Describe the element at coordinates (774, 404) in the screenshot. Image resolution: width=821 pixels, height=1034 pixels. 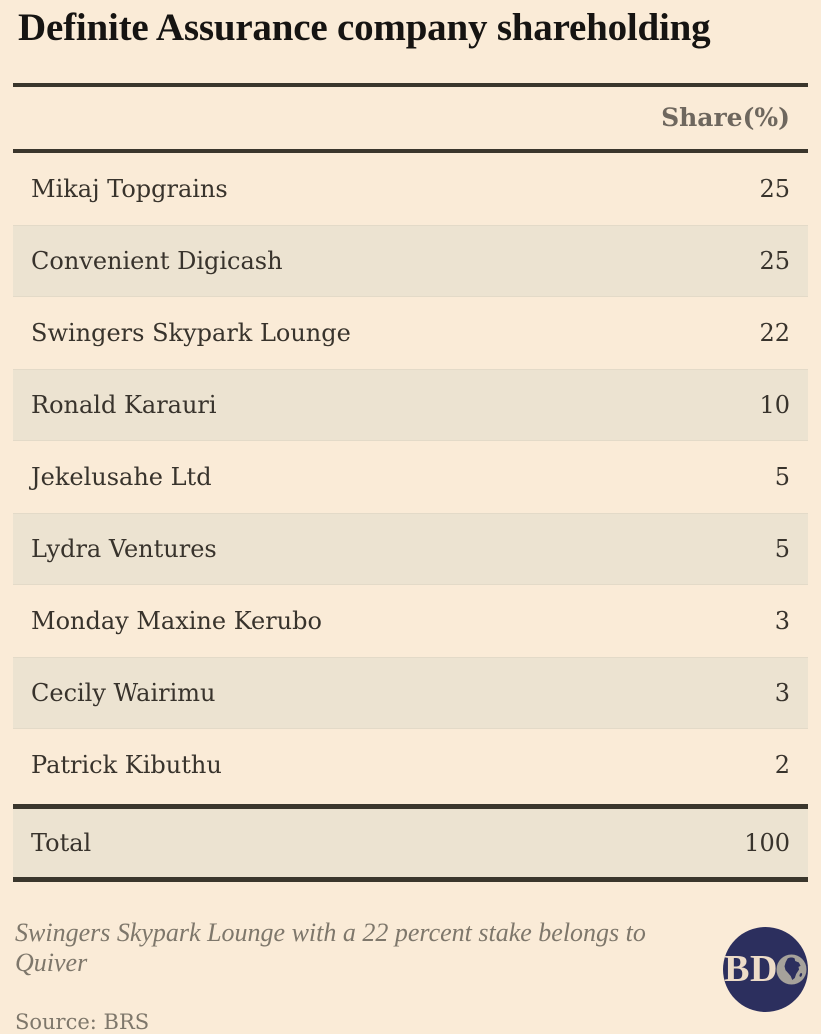
I see `share-value: 10` at that location.